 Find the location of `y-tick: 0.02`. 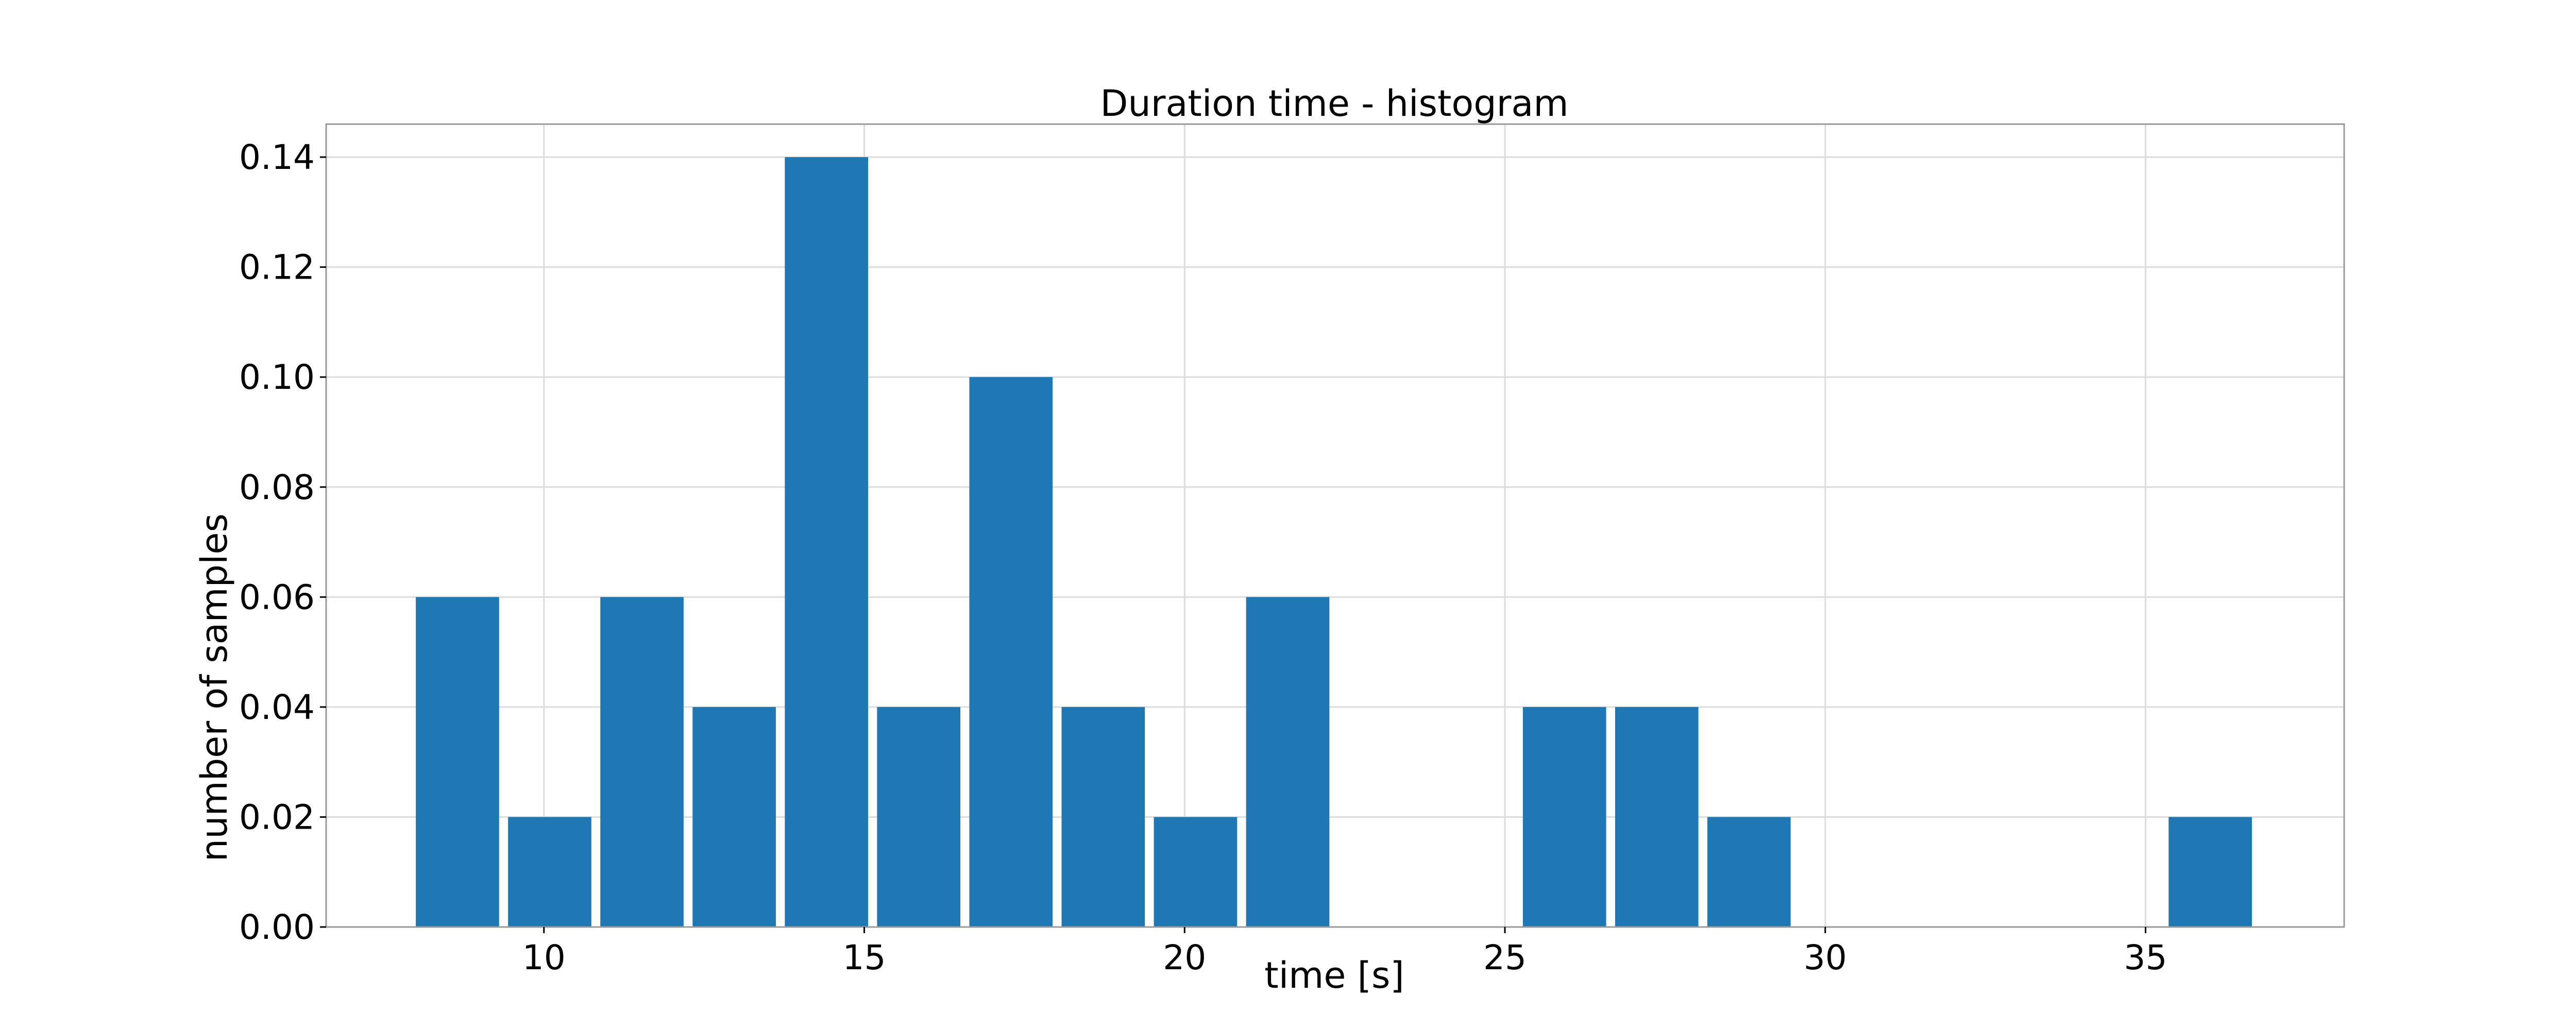

y-tick: 0.02 is located at coordinates (282, 817).